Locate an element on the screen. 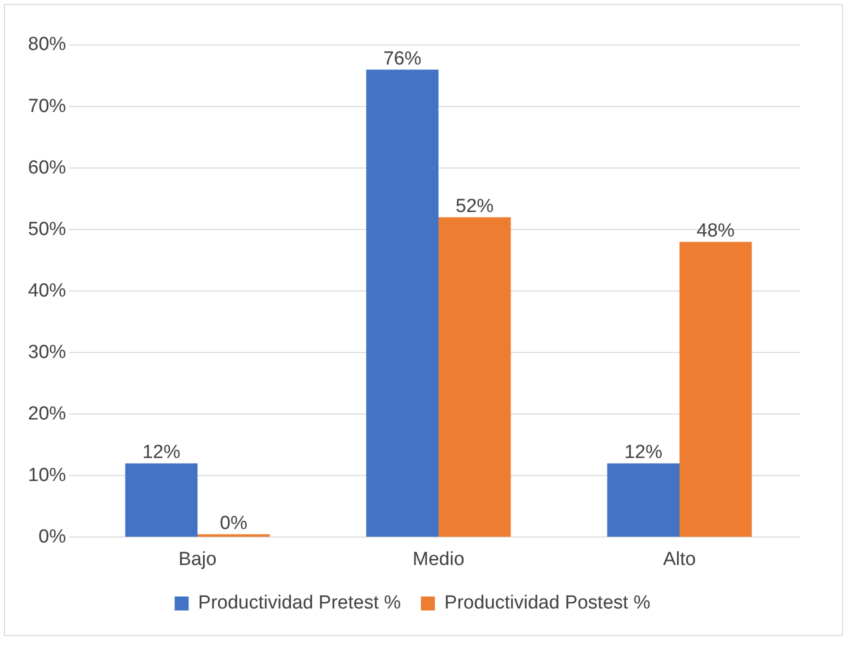 This screenshot has width=849, height=646. y-tick-label: 0% is located at coordinates (52, 537).